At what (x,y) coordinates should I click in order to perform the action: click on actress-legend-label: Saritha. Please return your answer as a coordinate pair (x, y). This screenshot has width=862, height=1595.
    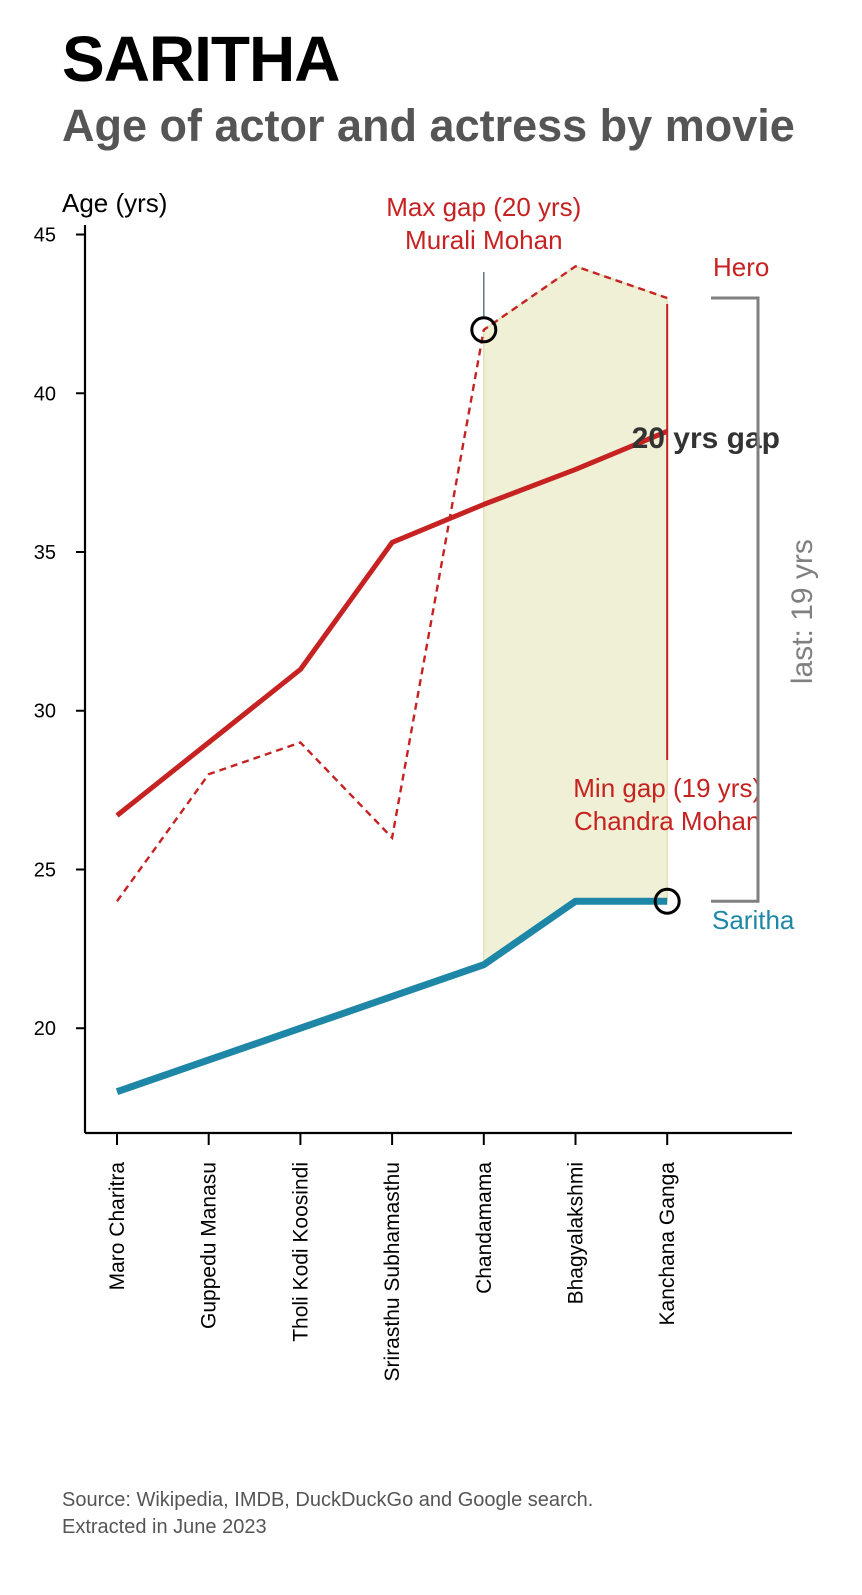
    Looking at the image, I should click on (753, 920).